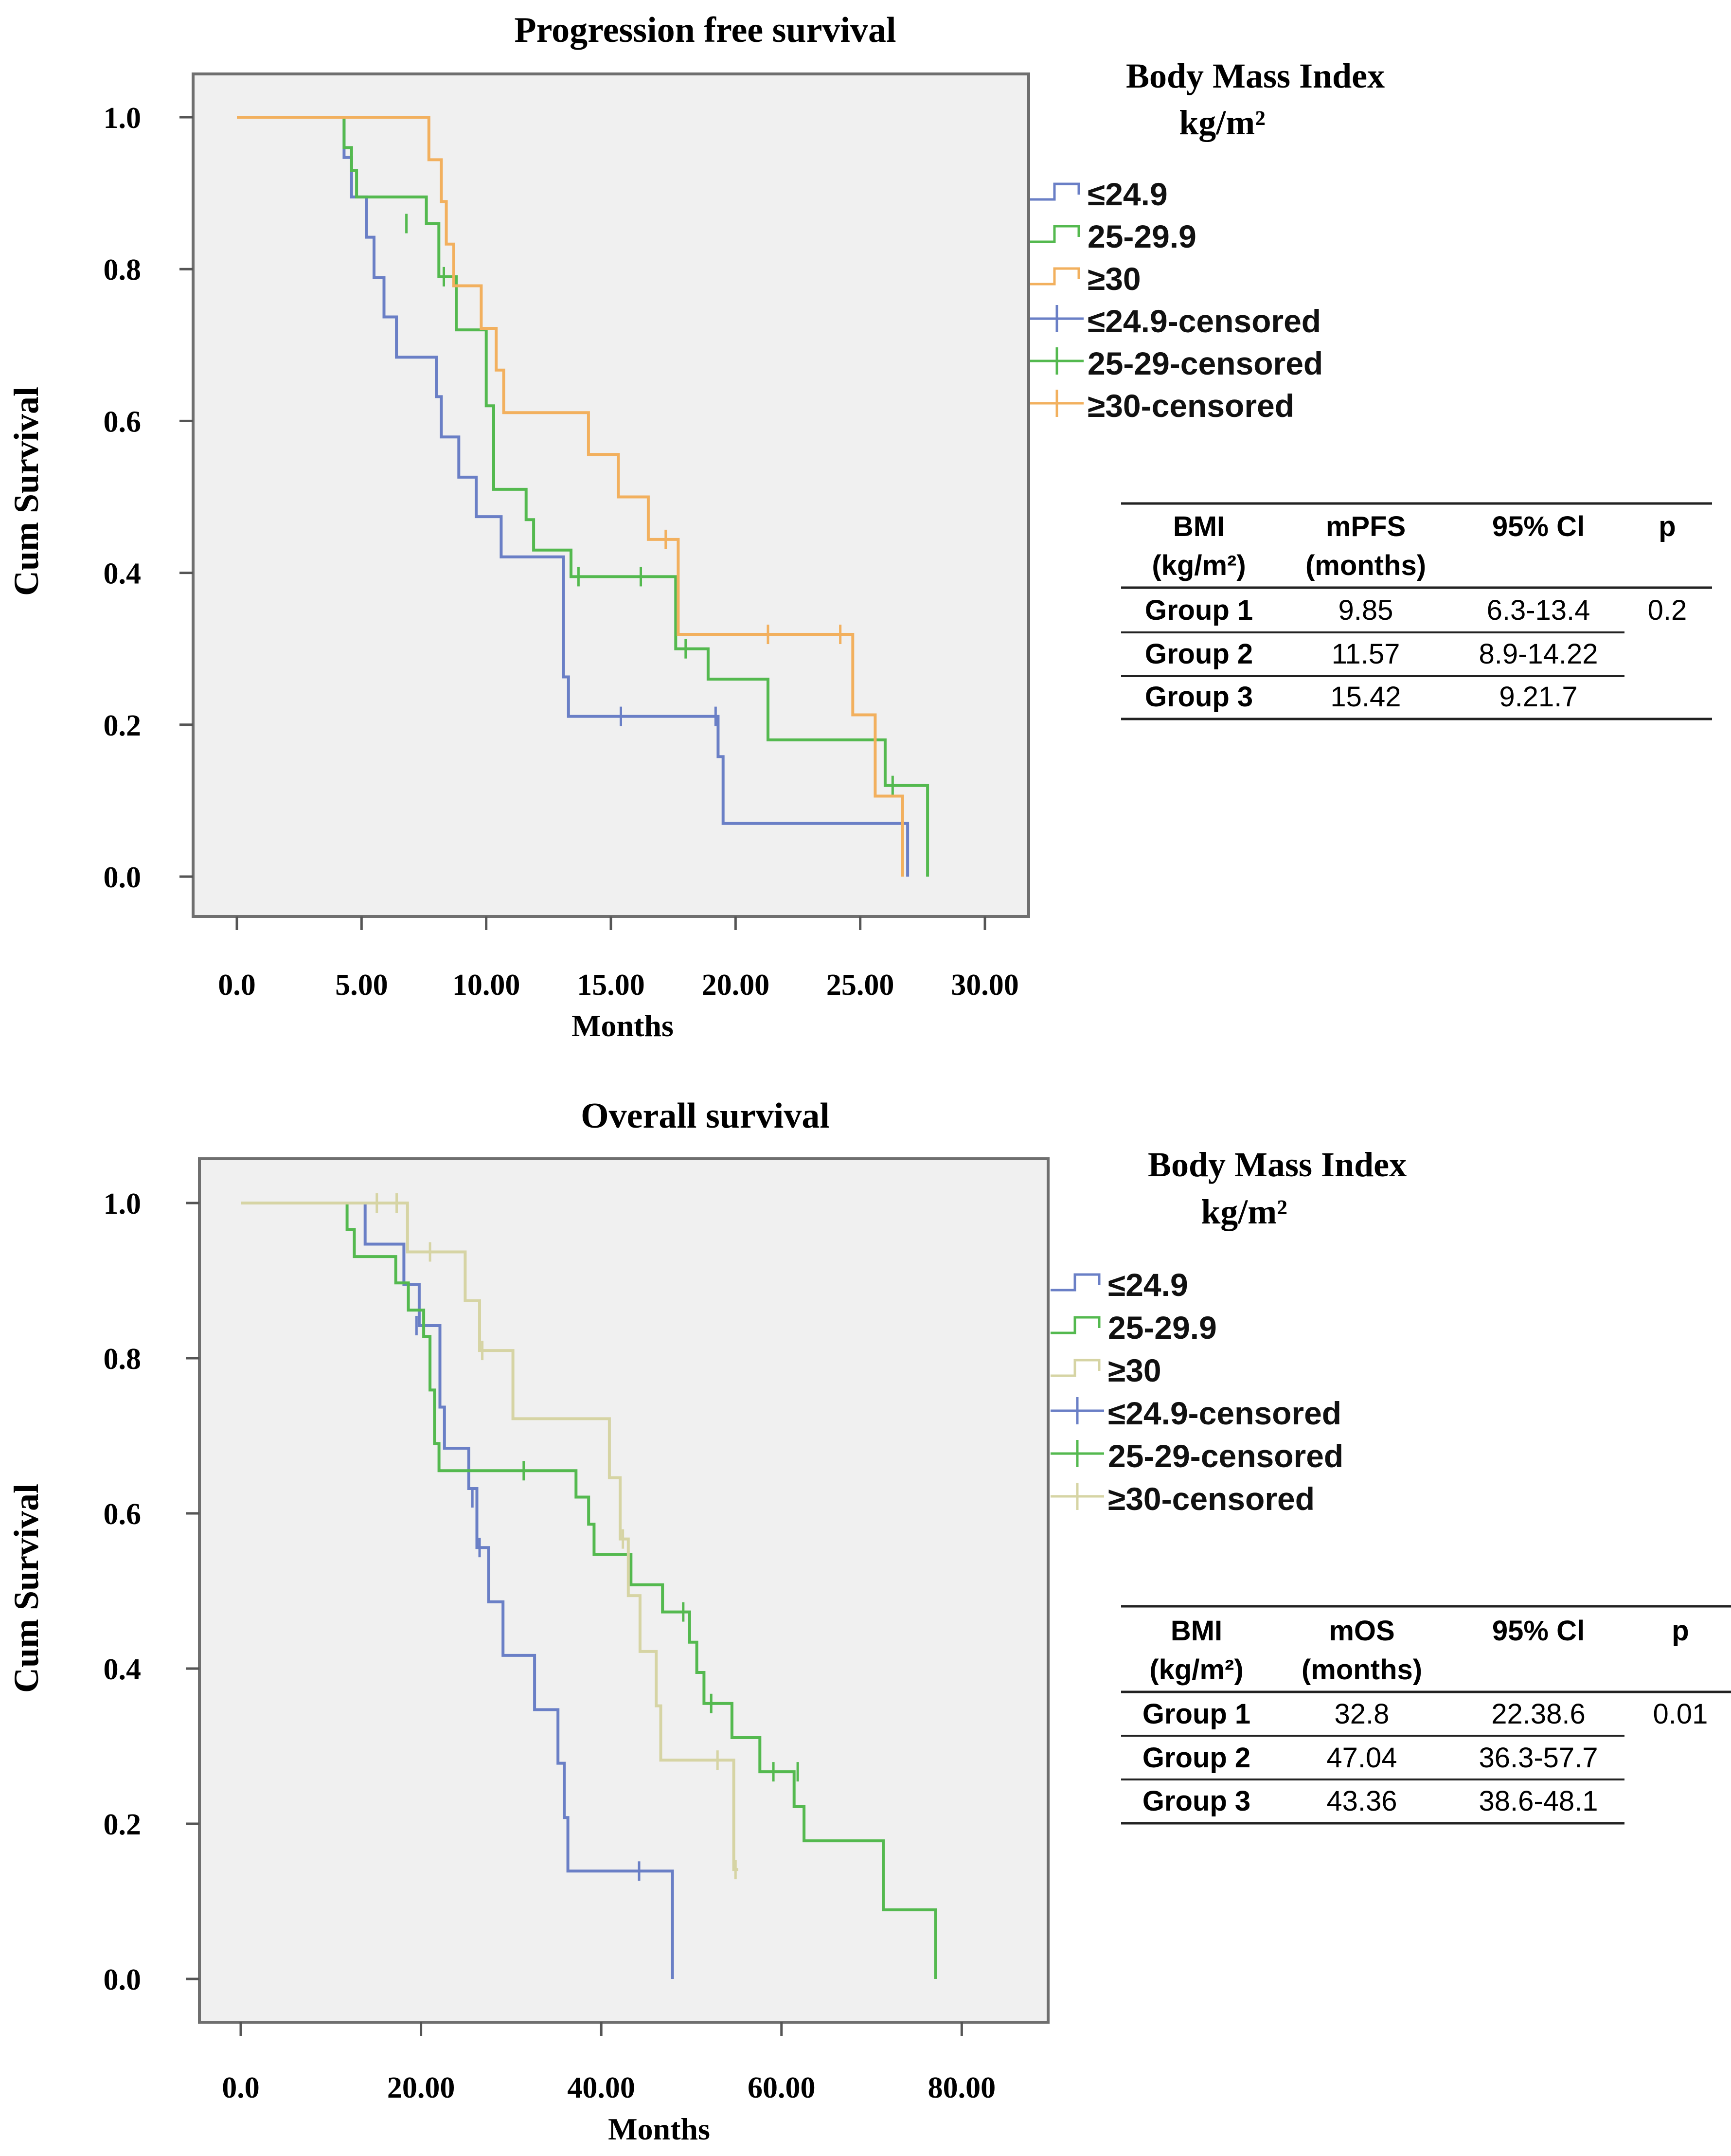  What do you see at coordinates (705, 1116) in the screenshot?
I see `os-title: Overall survival` at bounding box center [705, 1116].